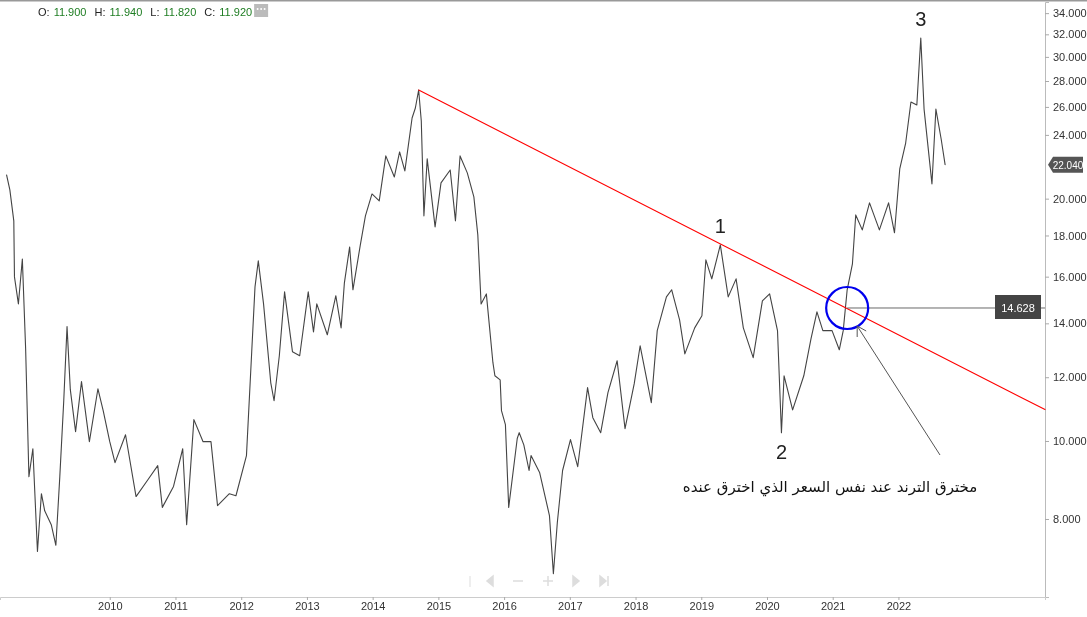  Describe the element at coordinates (373, 605) in the screenshot. I see `x-tick-label: 2014` at that location.